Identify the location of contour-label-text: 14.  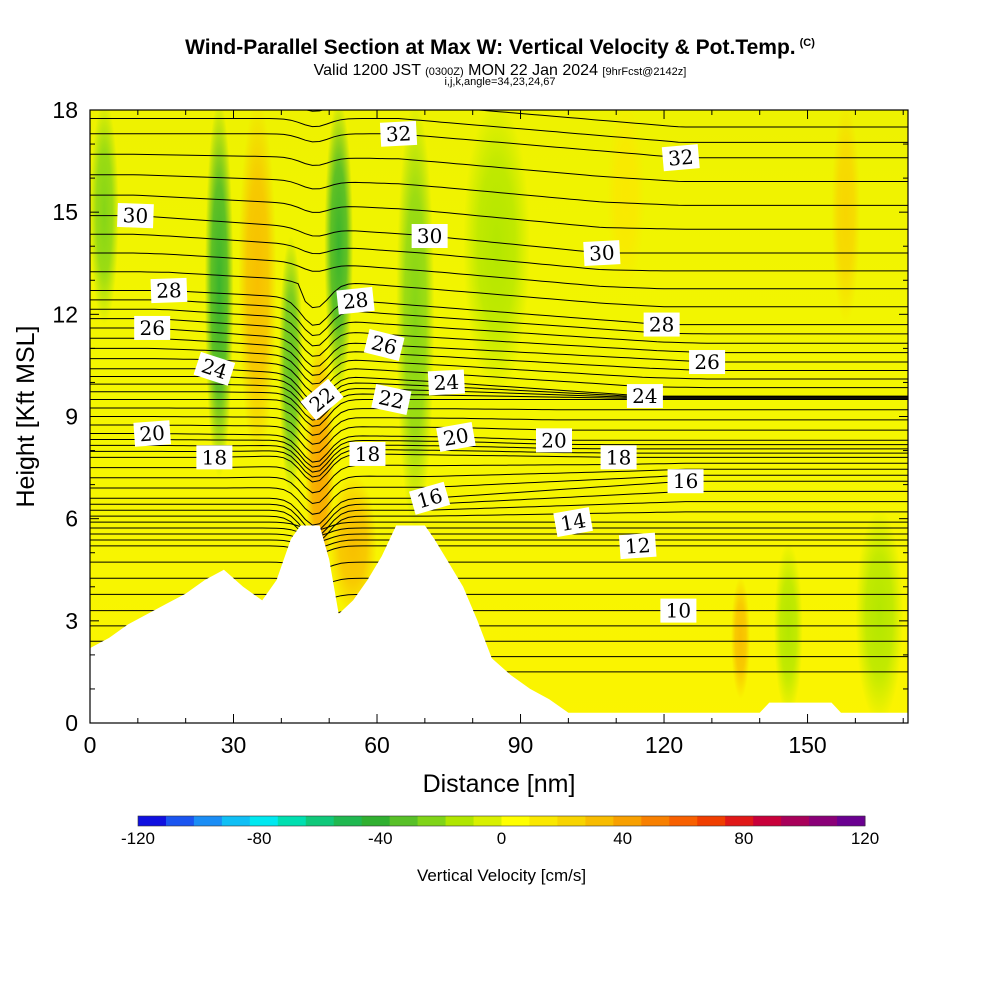
(573, 522).